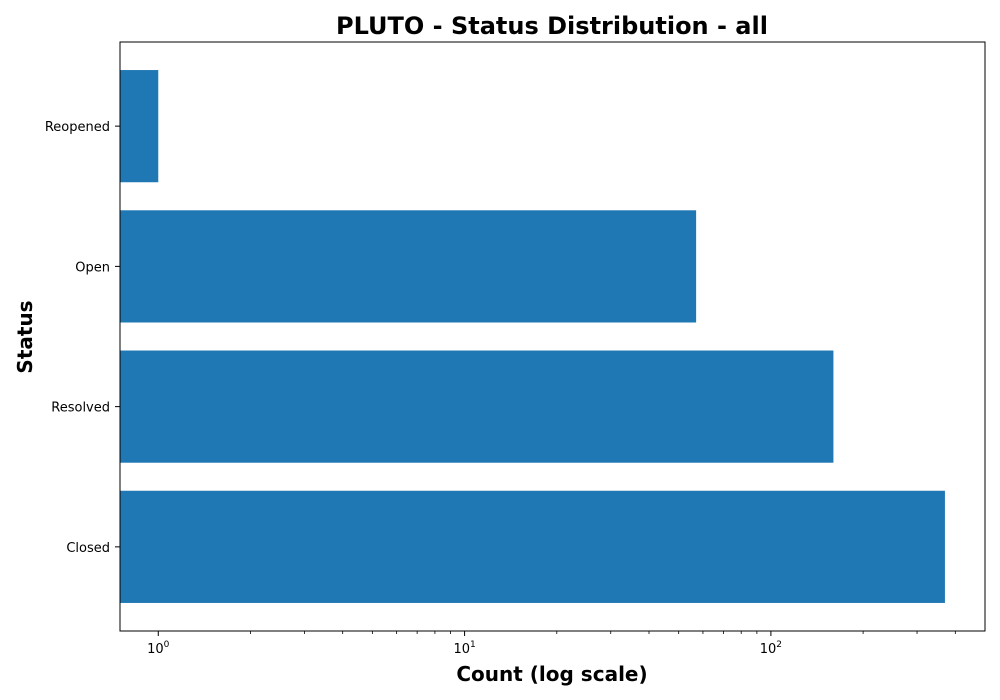  Describe the element at coordinates (139, 126) in the screenshot. I see `bar-reopened` at that location.